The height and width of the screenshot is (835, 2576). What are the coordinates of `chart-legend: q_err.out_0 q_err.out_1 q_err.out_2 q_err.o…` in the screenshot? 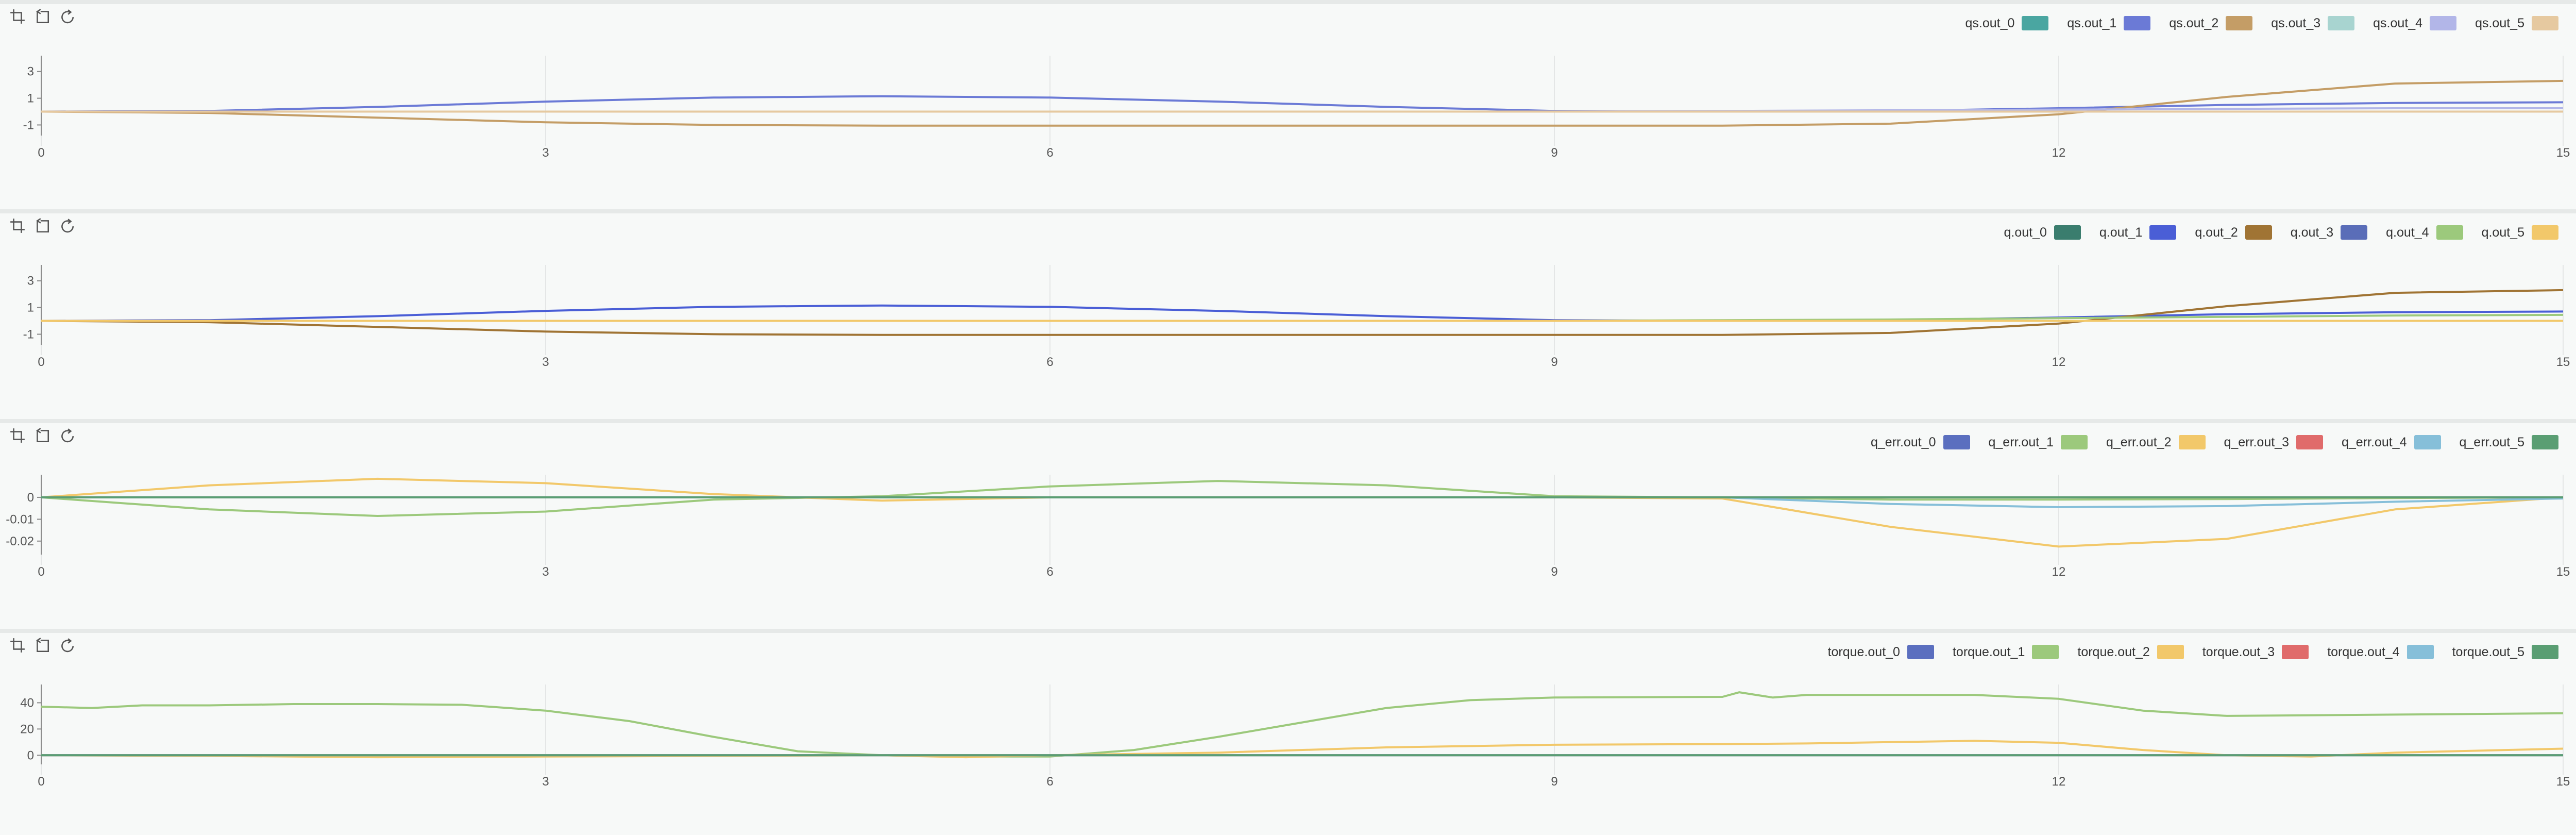 It's located at (2205, 442).